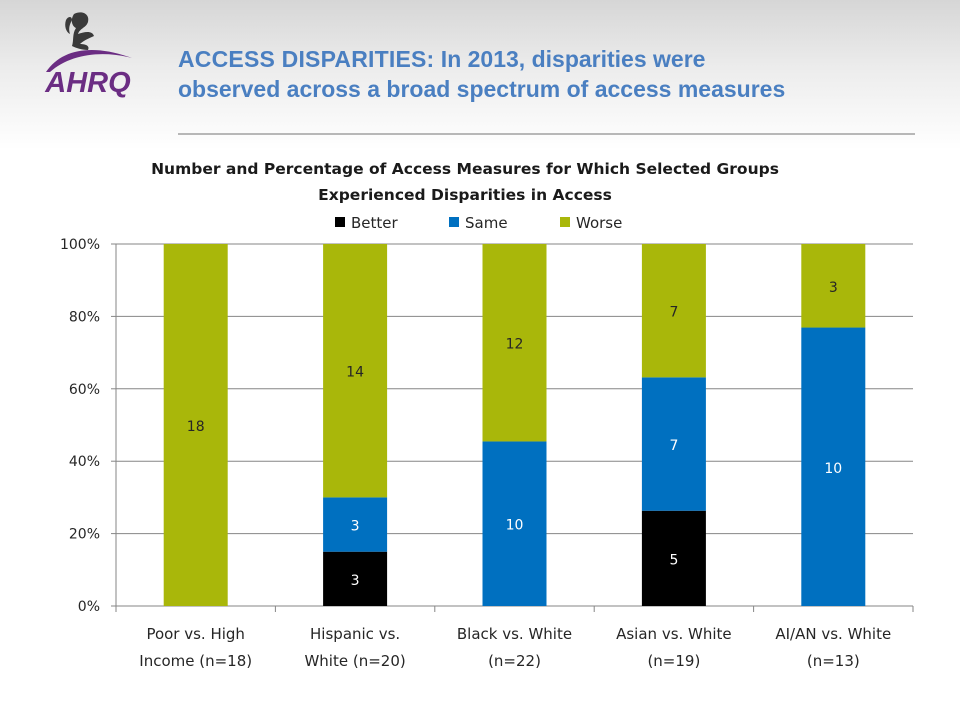 Image resolution: width=960 pixels, height=720 pixels. Describe the element at coordinates (355, 634) in the screenshot. I see `x-category-label-line1: Hispanic vs.` at that location.